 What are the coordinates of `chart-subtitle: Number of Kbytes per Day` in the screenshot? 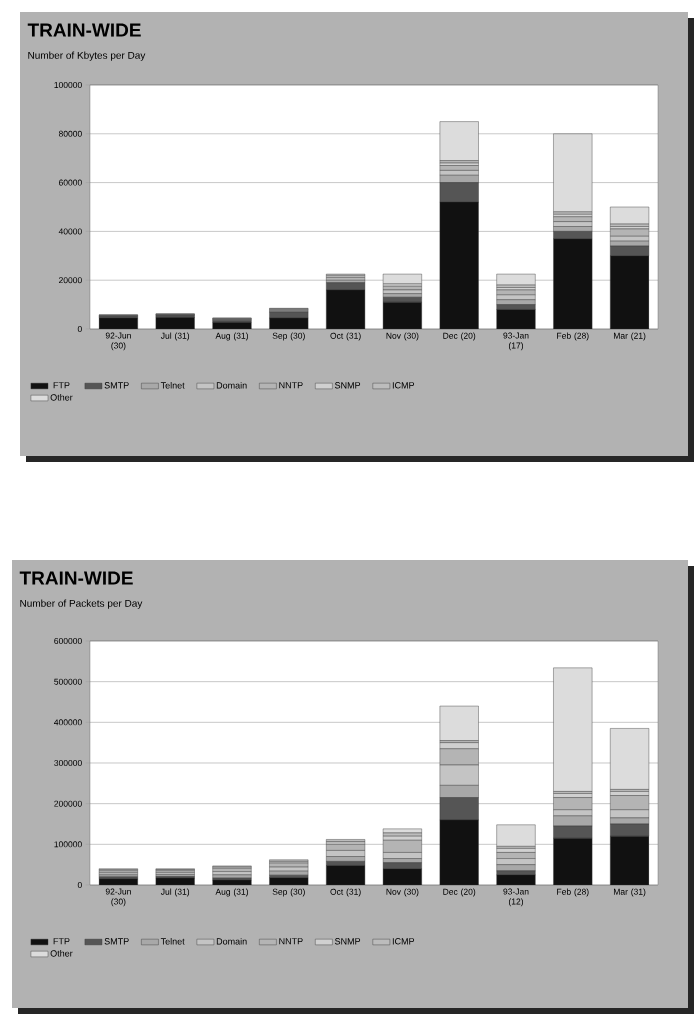 It's located at (87, 56).